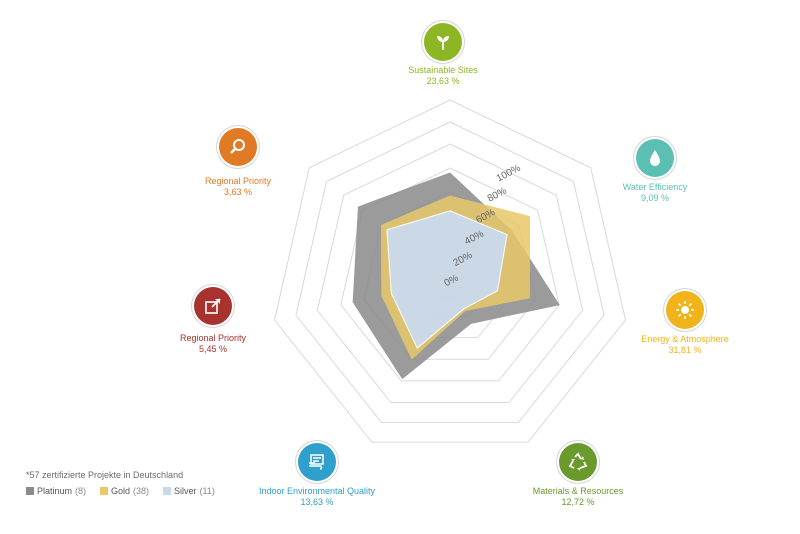 The width and height of the screenshot is (800, 534). Describe the element at coordinates (81, 491) in the screenshot. I see `legend-count: (8)` at that location.